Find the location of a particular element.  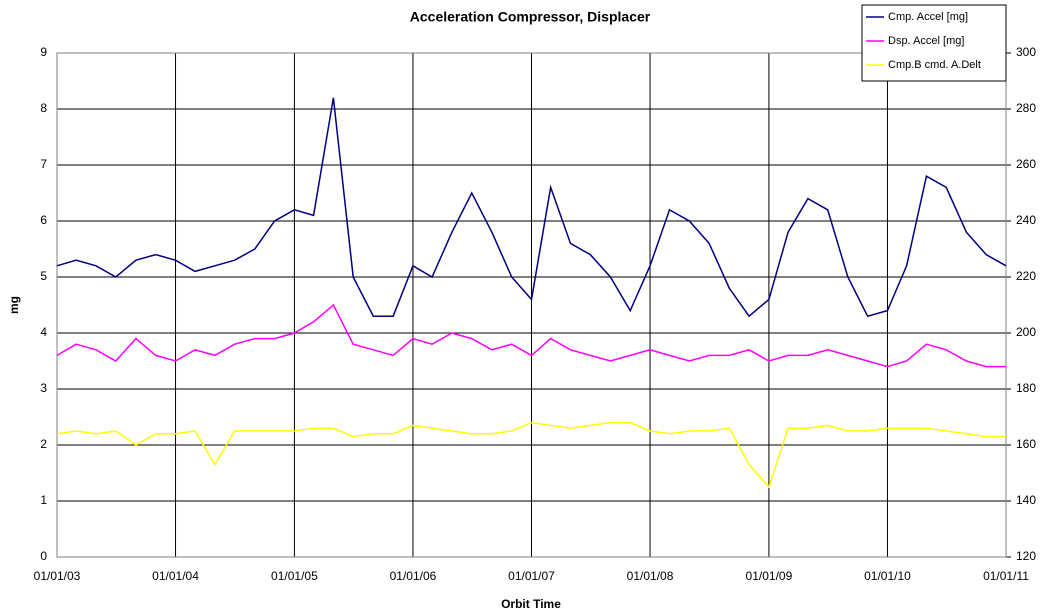

y-axis-label: mg is located at coordinates (14, 305).